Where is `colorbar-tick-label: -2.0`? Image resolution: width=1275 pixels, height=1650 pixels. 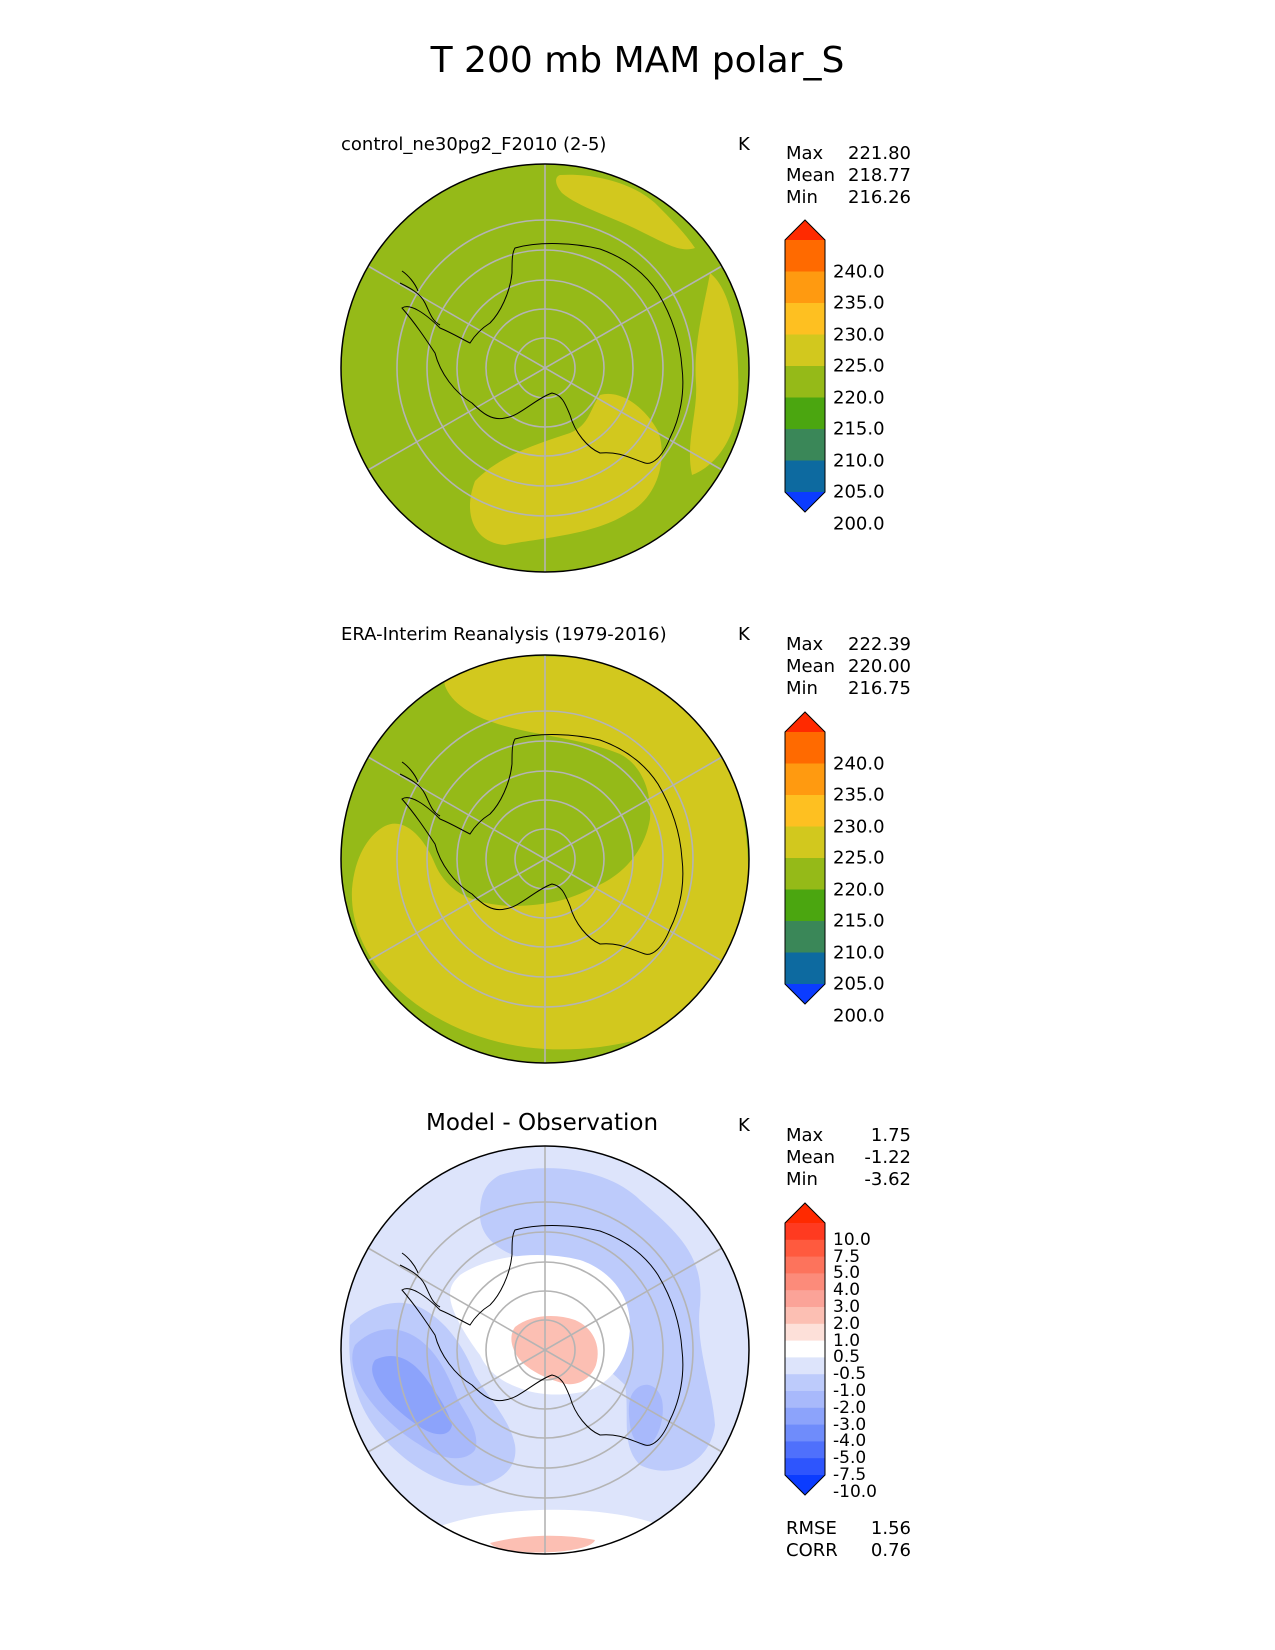 colorbar-tick-label: -2.0 is located at coordinates (850, 1407).